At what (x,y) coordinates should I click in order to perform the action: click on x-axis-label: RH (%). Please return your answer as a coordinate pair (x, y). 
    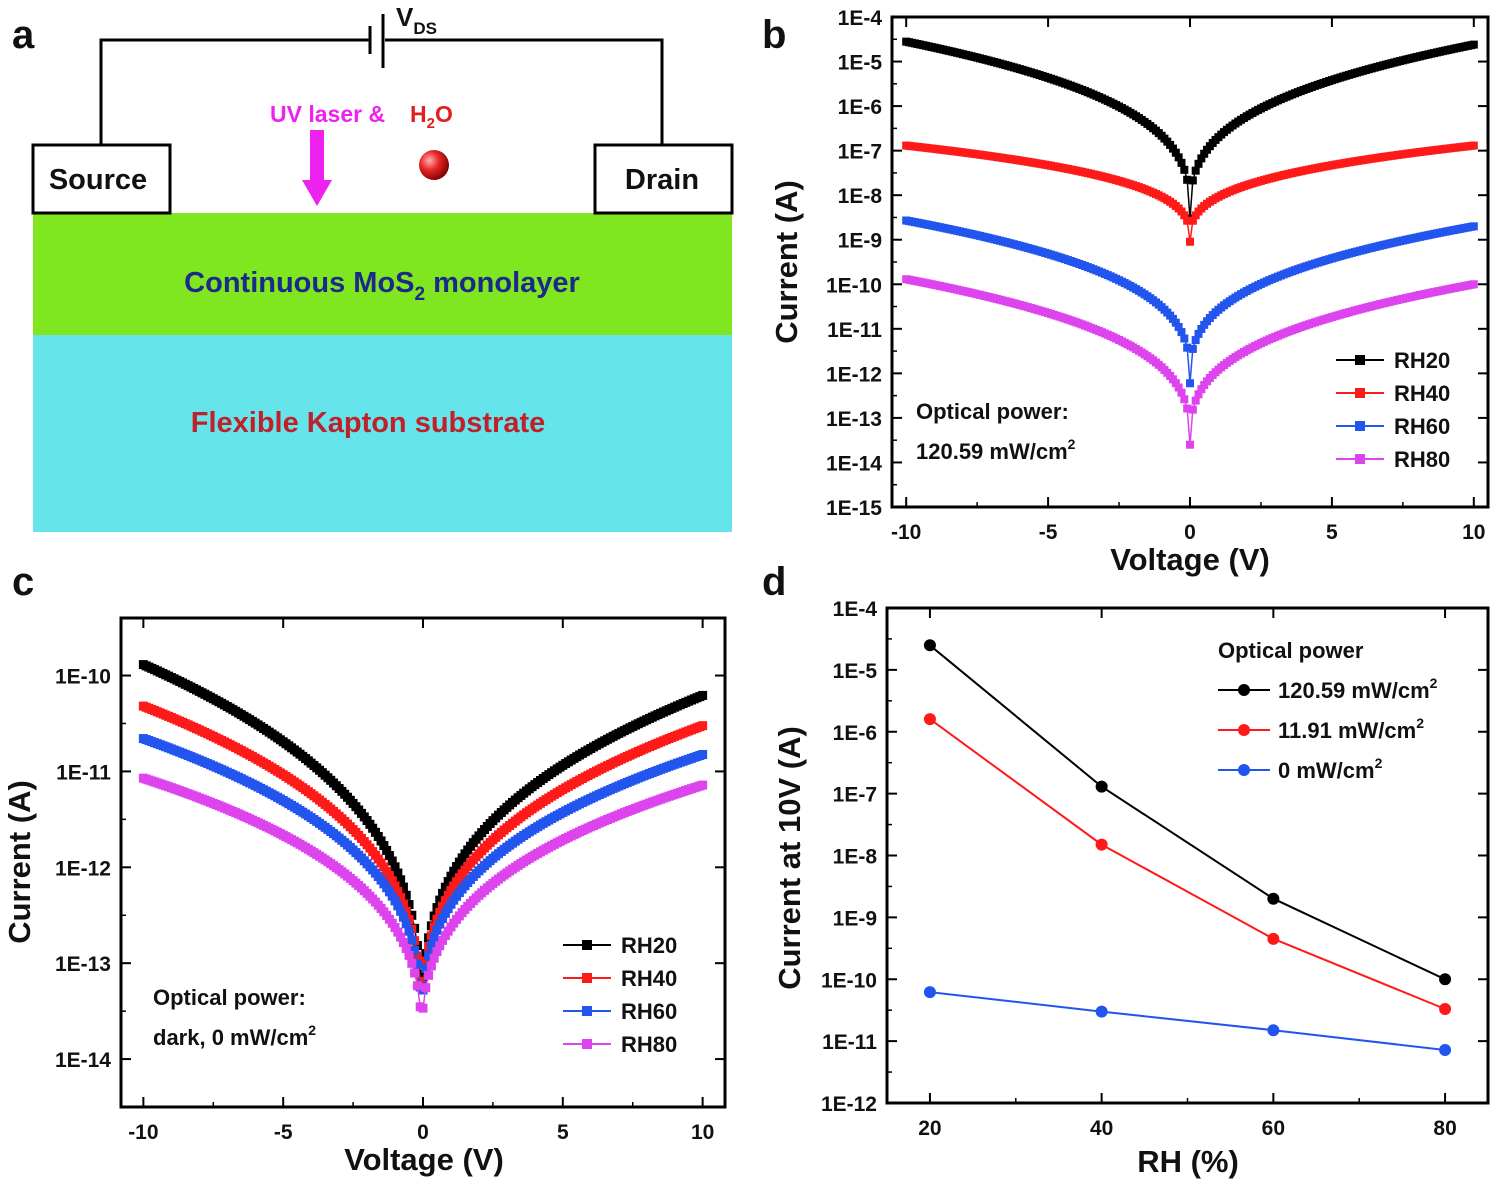
    Looking at the image, I should click on (1188, 1161).